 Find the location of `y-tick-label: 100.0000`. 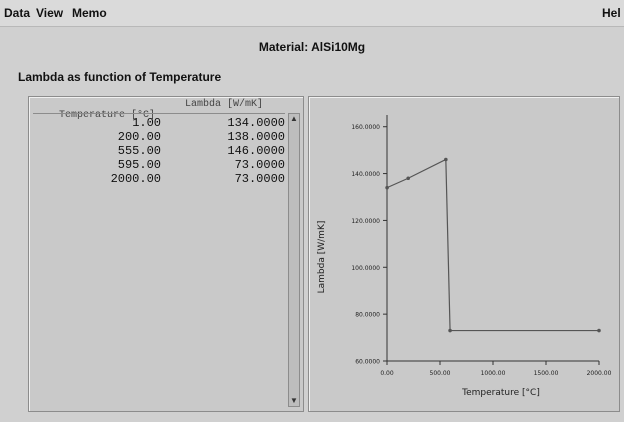

y-tick-label: 100.0000 is located at coordinates (365, 268).